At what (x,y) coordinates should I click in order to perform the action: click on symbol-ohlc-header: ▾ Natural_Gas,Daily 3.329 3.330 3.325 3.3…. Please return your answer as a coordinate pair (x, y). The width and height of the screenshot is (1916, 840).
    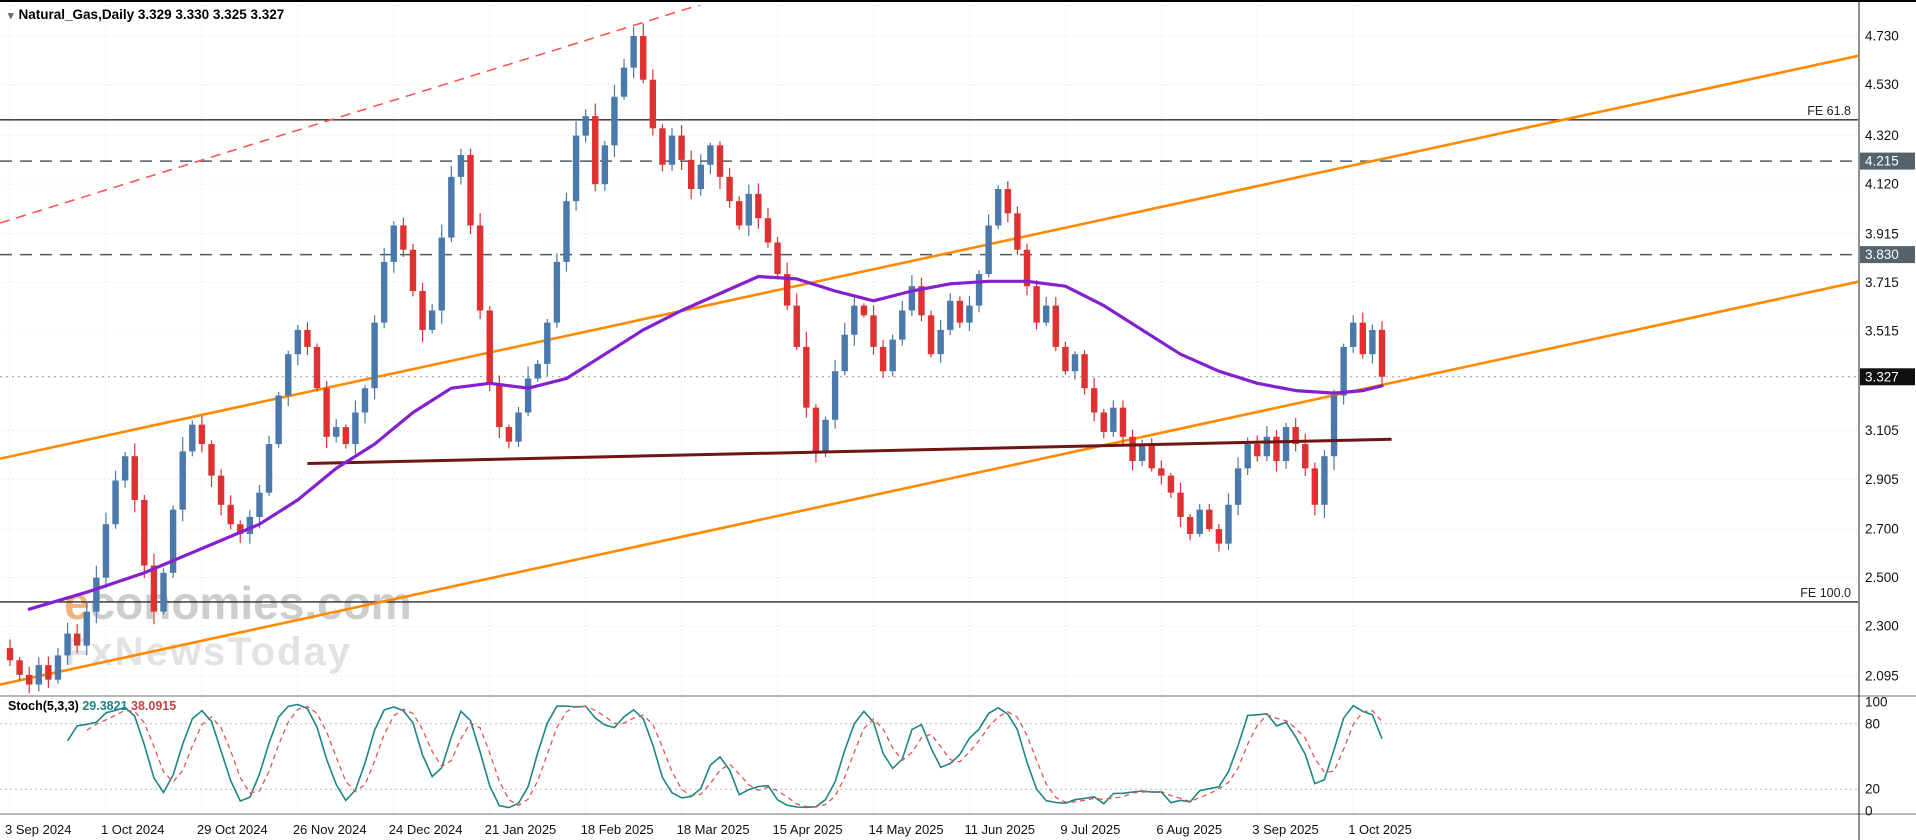
    Looking at the image, I should click on (146, 14).